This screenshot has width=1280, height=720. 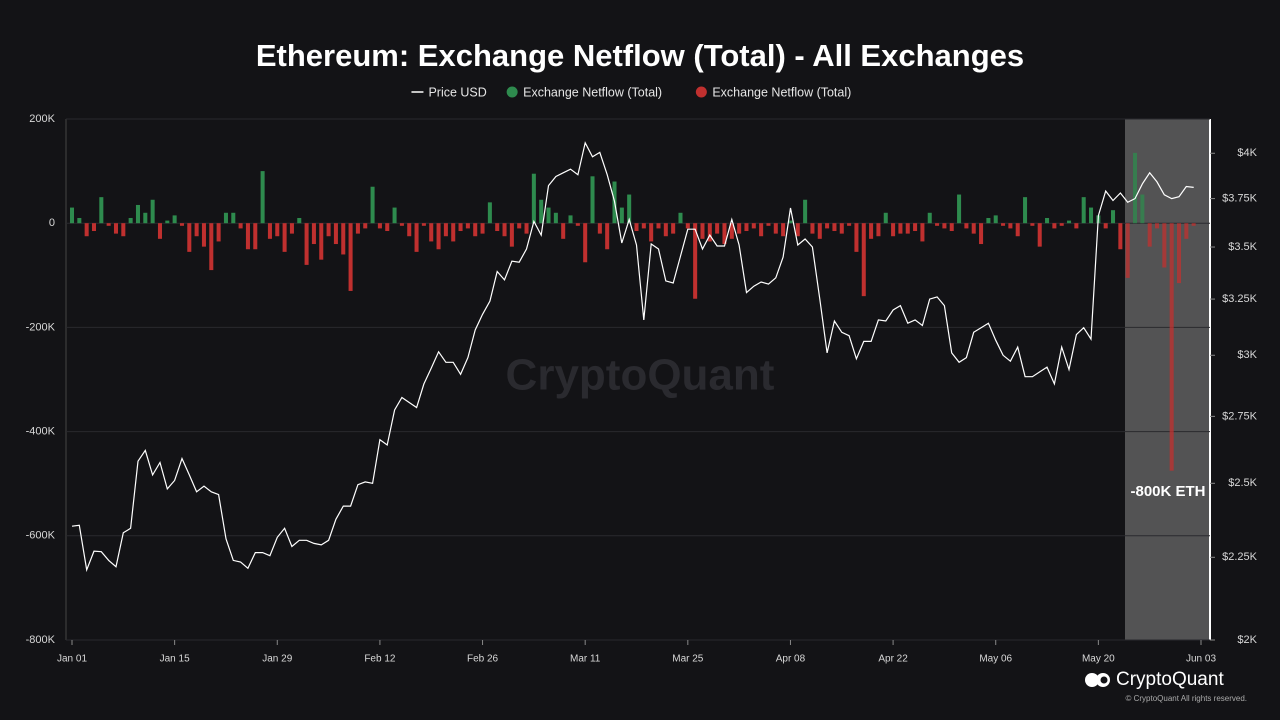 I want to click on y-tick-label: -800K, so click(x=41, y=640).